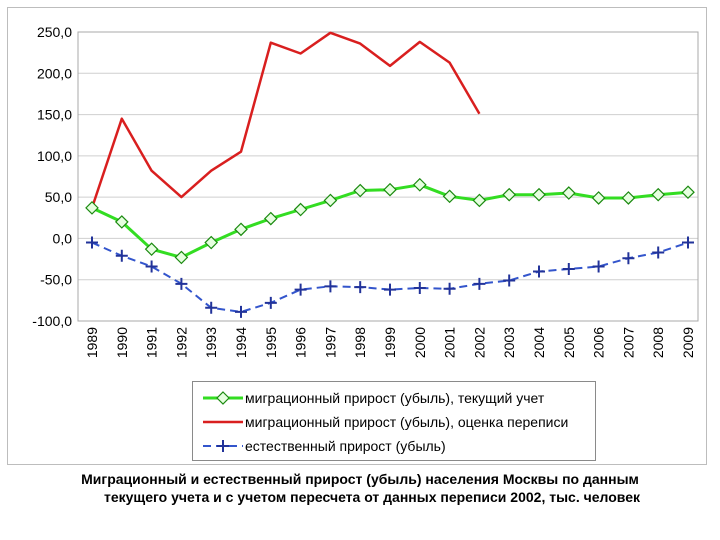  I want to click on y-tick-label: 150,0, so click(54, 115).